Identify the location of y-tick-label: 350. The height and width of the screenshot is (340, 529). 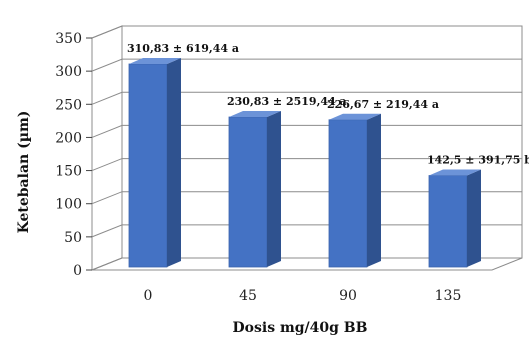
(68, 39).